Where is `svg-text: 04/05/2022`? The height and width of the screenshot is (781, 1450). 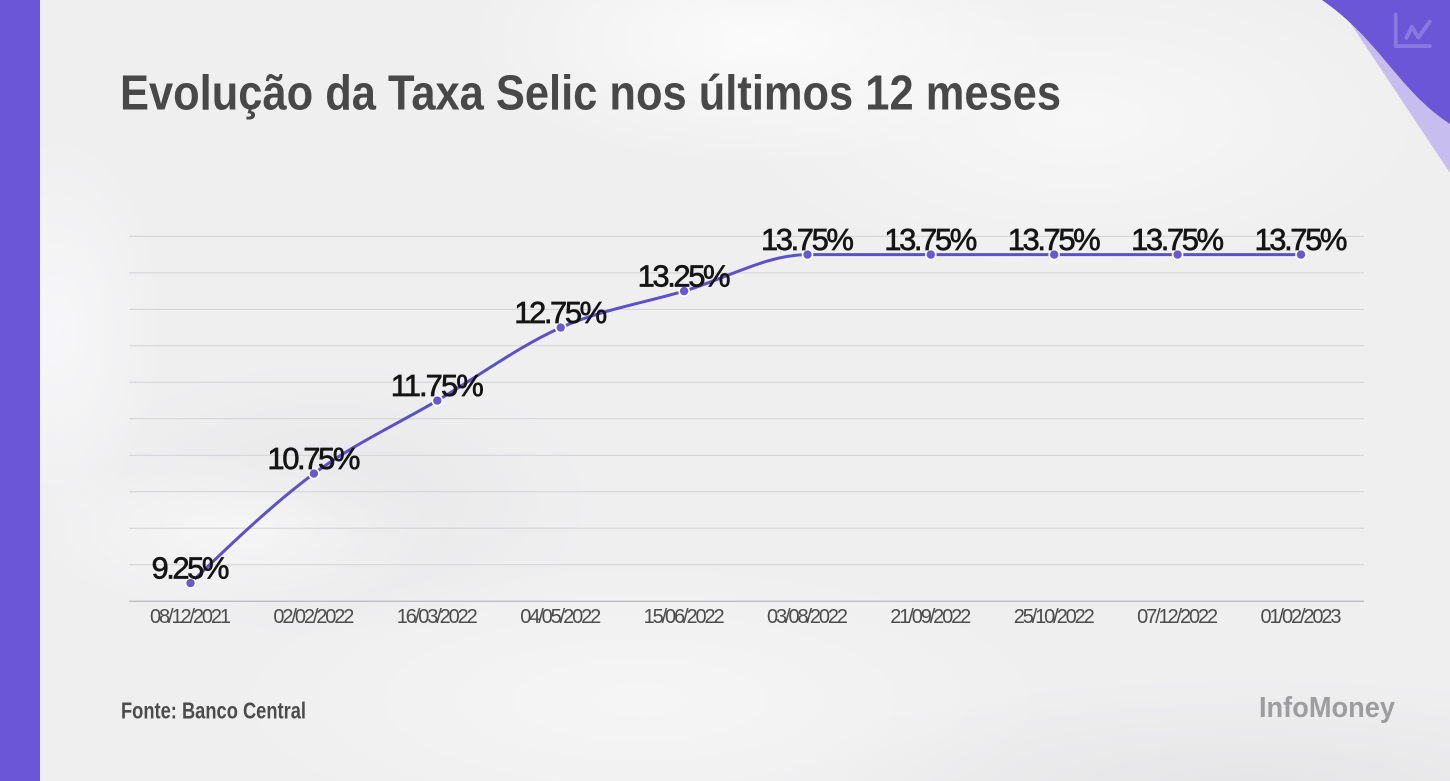
svg-text: 04/05/2022 is located at coordinates (560, 617).